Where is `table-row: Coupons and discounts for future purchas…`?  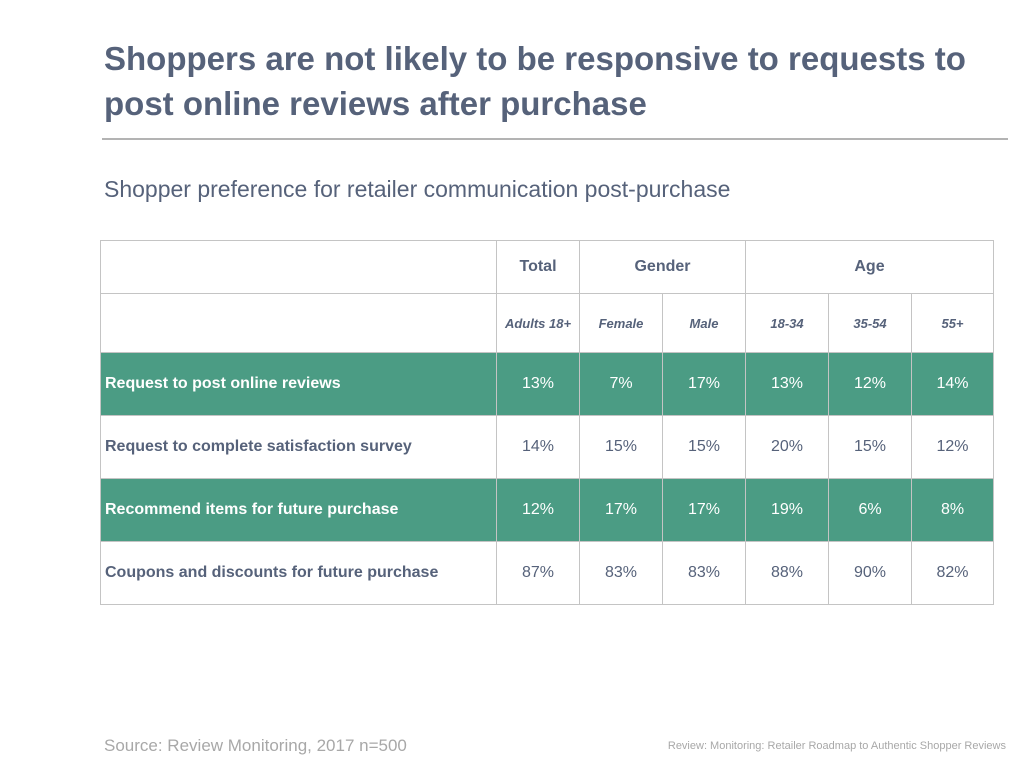
table-row: Coupons and discounts for future purchas… is located at coordinates (547, 573).